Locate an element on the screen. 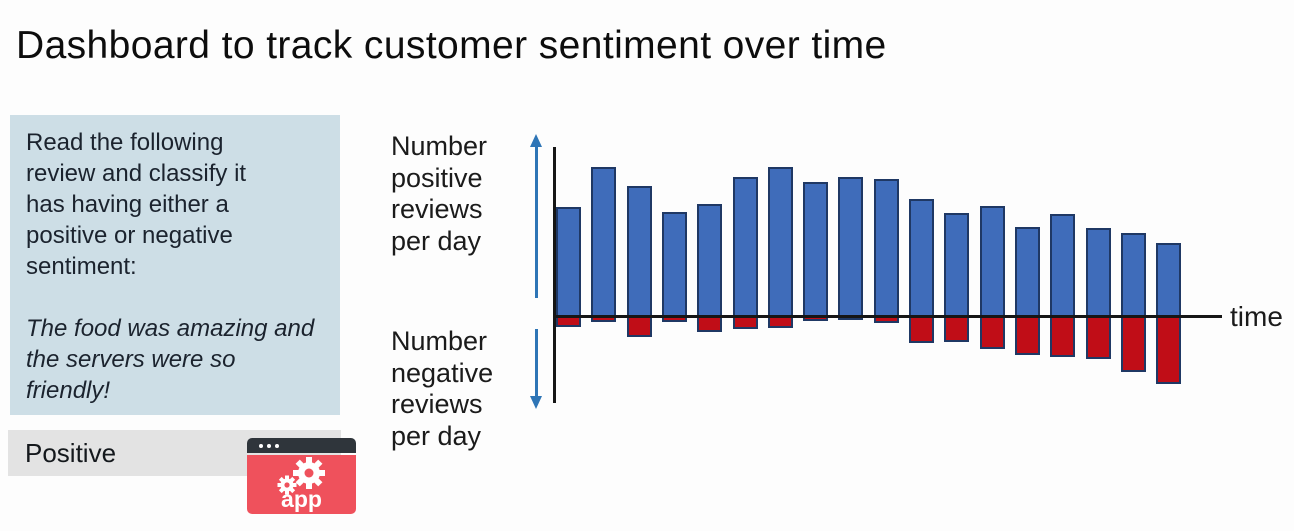 The width and height of the screenshot is (1294, 531). app-window-icon: app is located at coordinates (301, 476).